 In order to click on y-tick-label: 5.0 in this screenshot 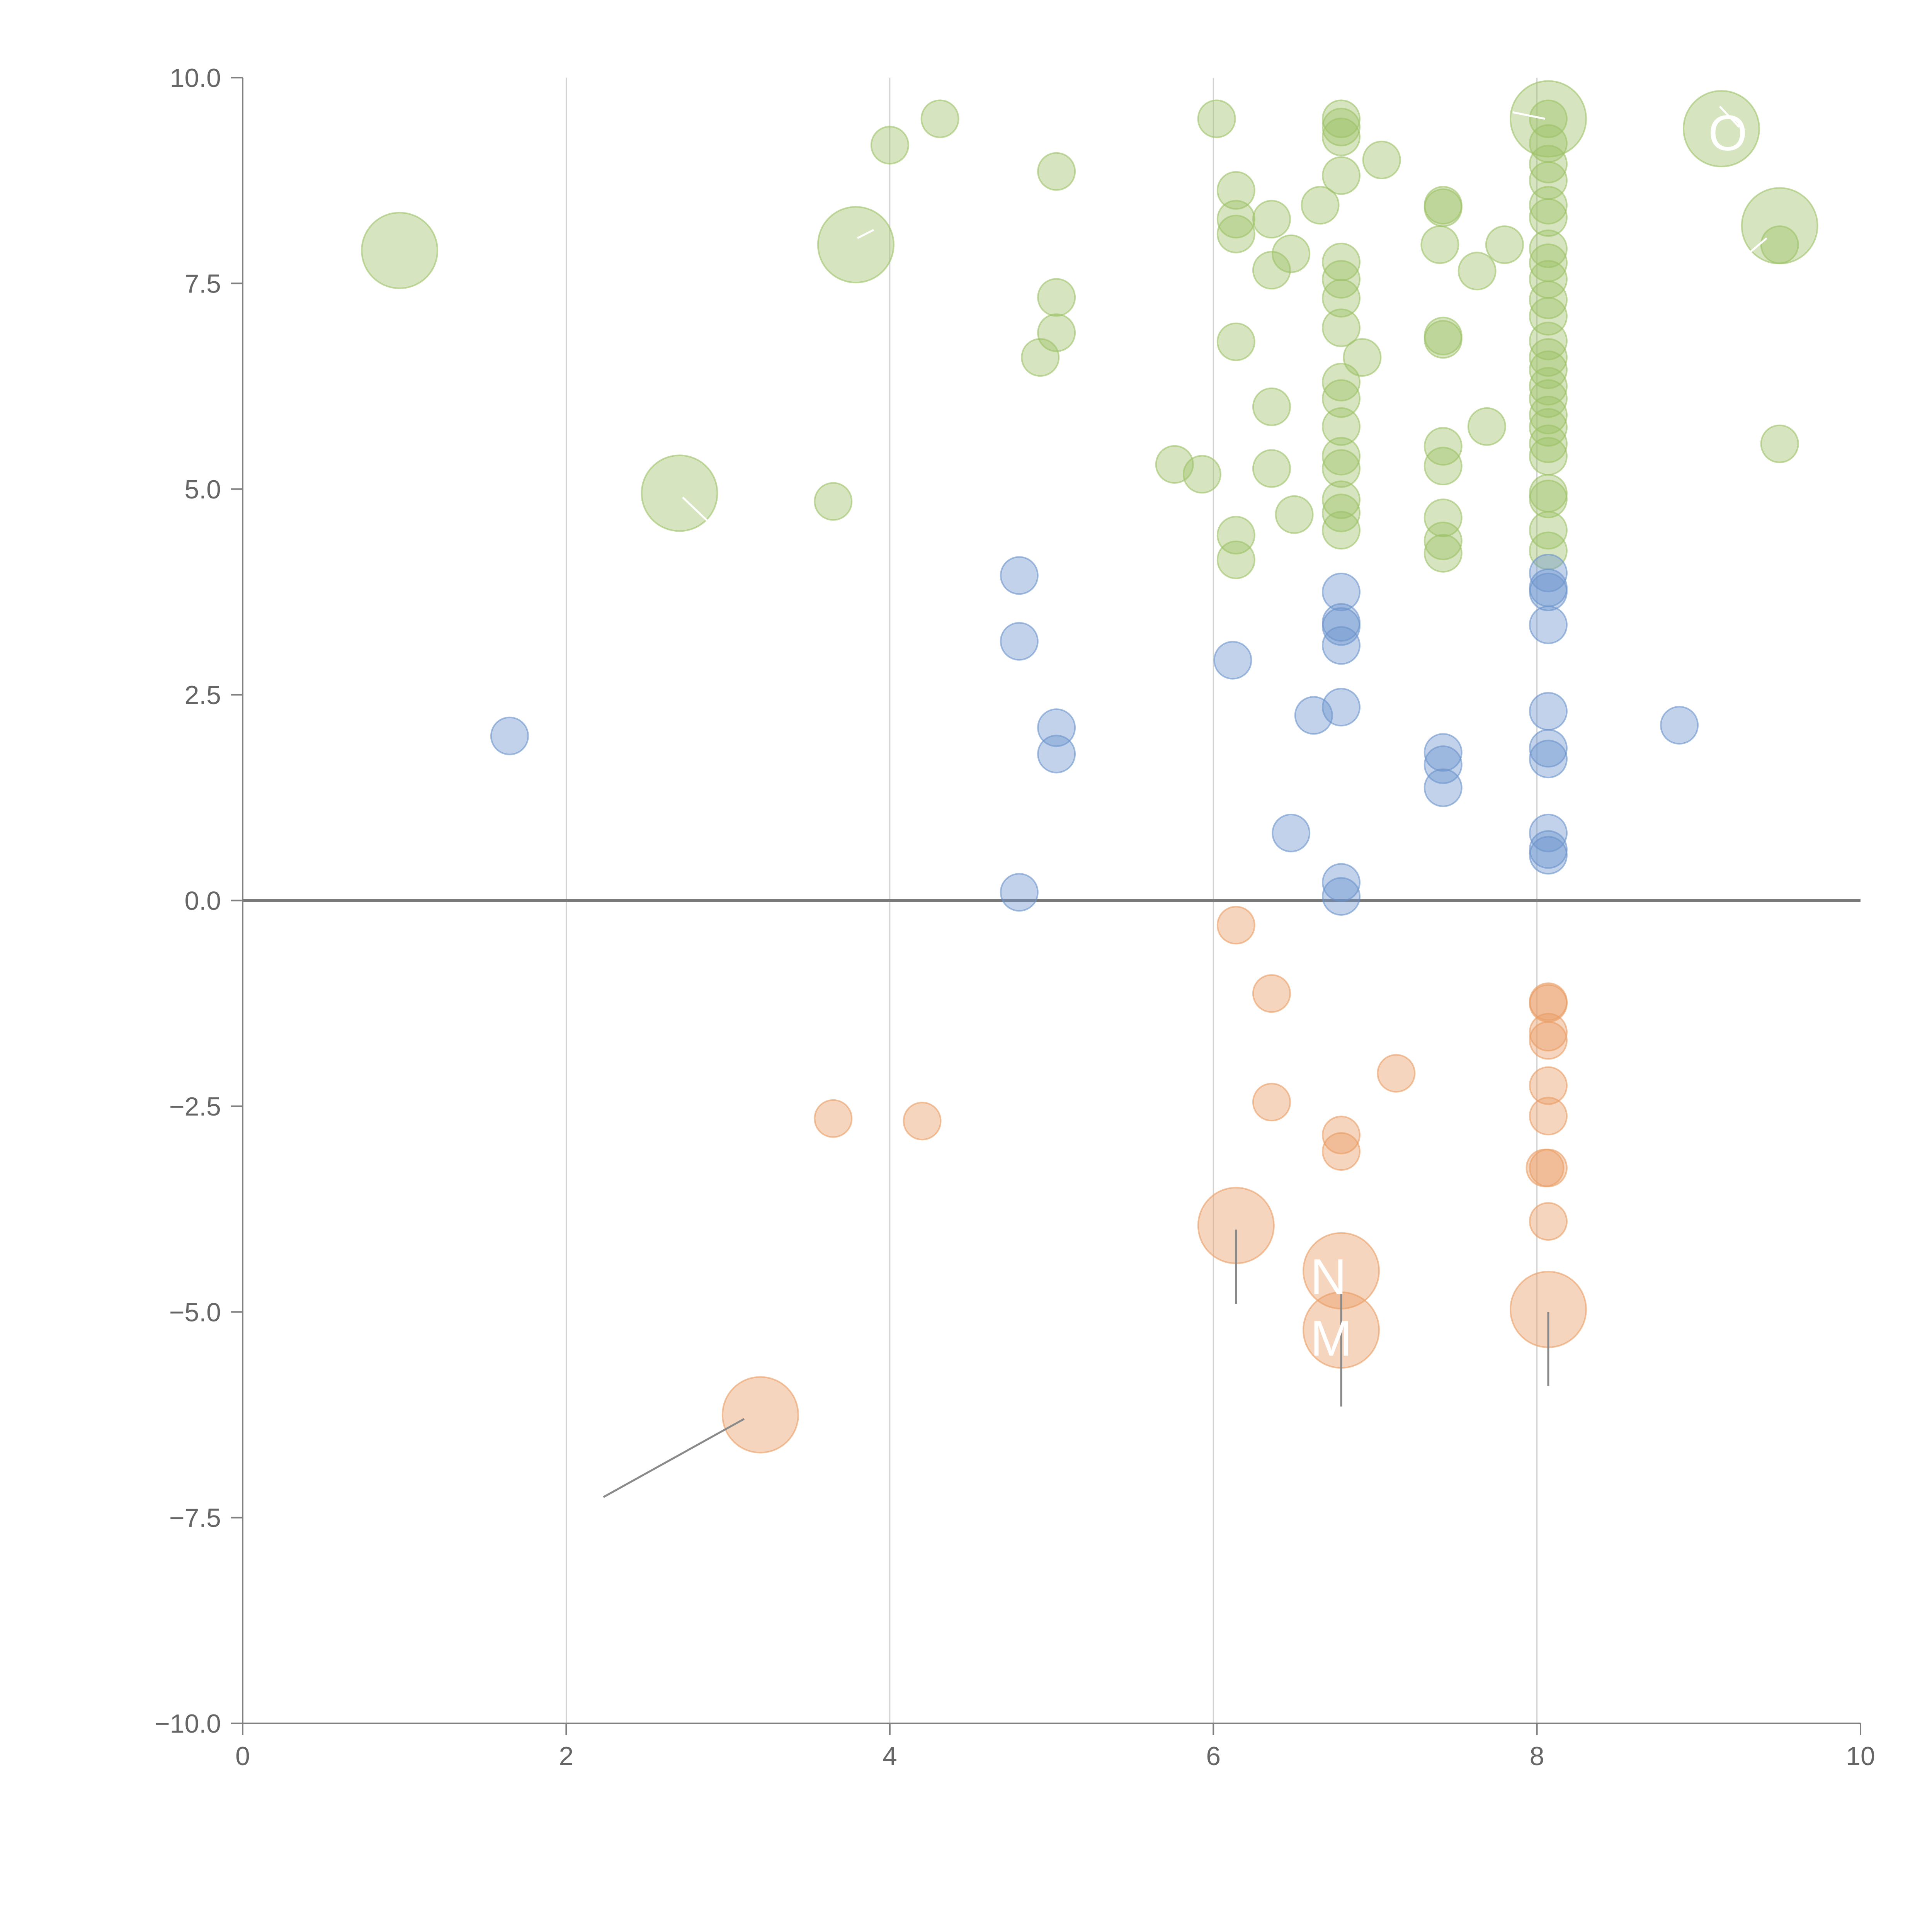, I will do `click(202, 489)`.